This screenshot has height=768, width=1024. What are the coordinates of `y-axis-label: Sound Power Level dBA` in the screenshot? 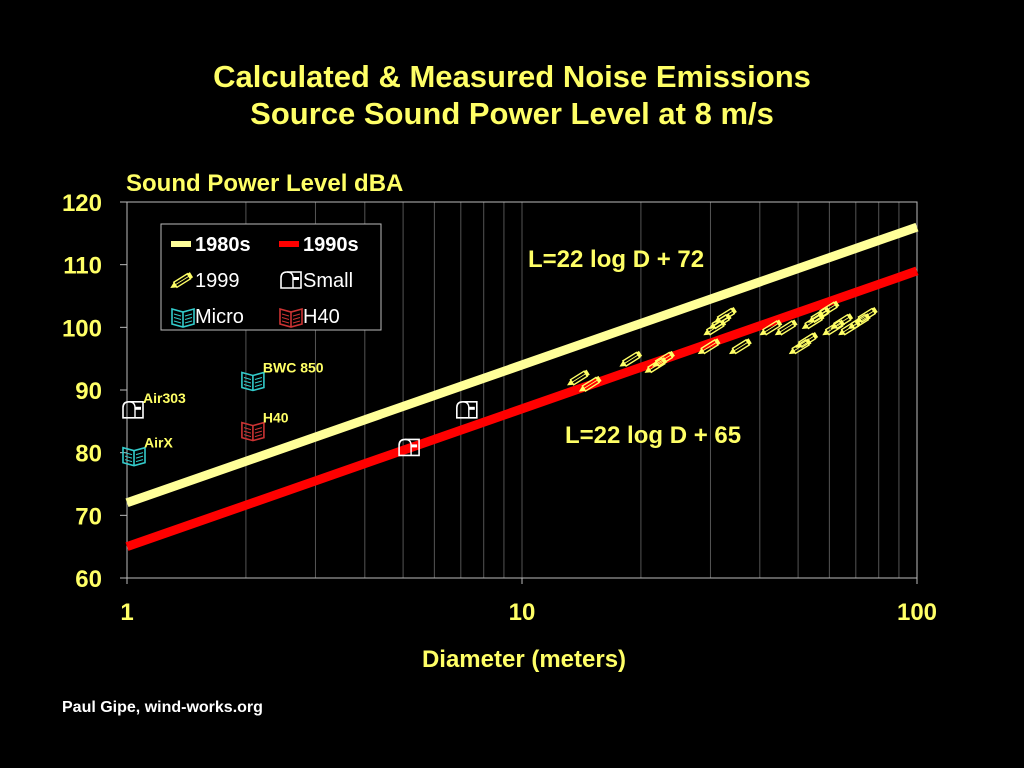 It's located at (264, 183).